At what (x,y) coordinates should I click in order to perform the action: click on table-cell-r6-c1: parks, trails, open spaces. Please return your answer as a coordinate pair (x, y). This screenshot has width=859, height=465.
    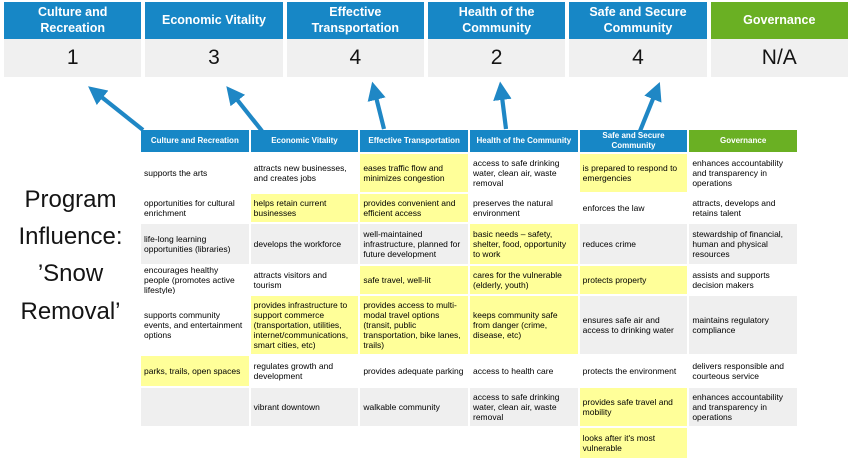
    Looking at the image, I should click on (195, 371).